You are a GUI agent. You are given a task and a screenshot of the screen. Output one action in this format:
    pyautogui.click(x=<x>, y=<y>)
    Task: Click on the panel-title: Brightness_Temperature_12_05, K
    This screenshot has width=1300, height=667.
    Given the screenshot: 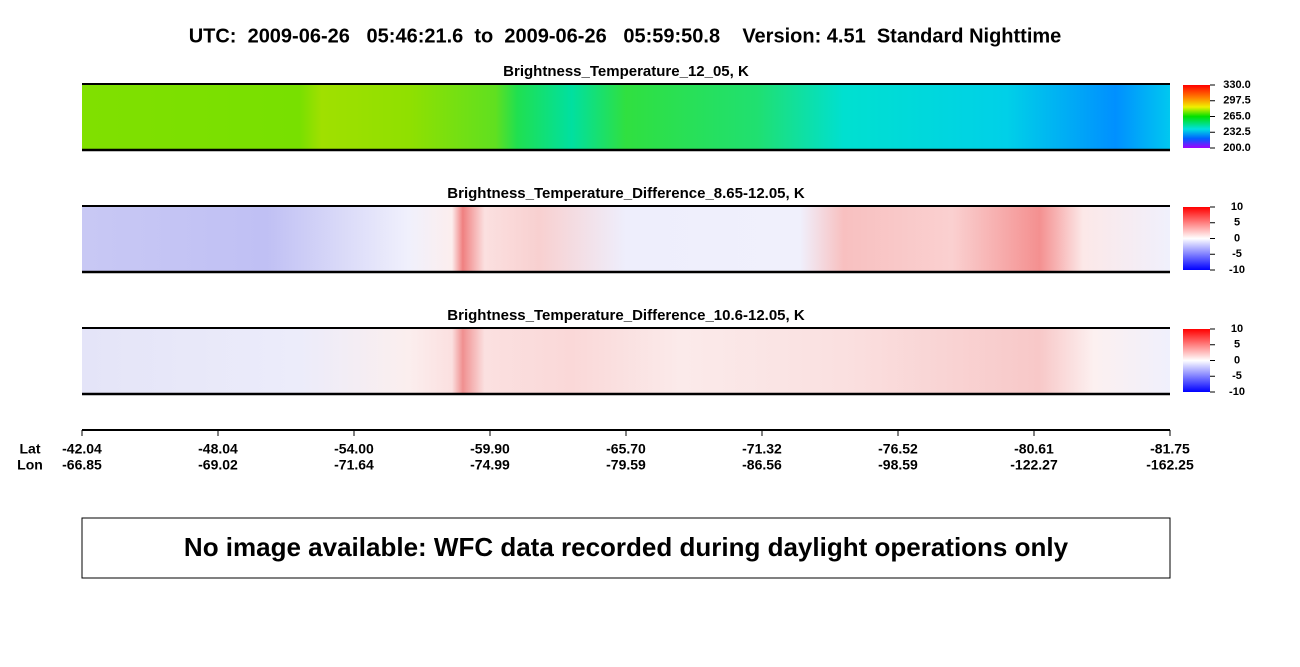 What is the action you would take?
    pyautogui.click(x=626, y=71)
    